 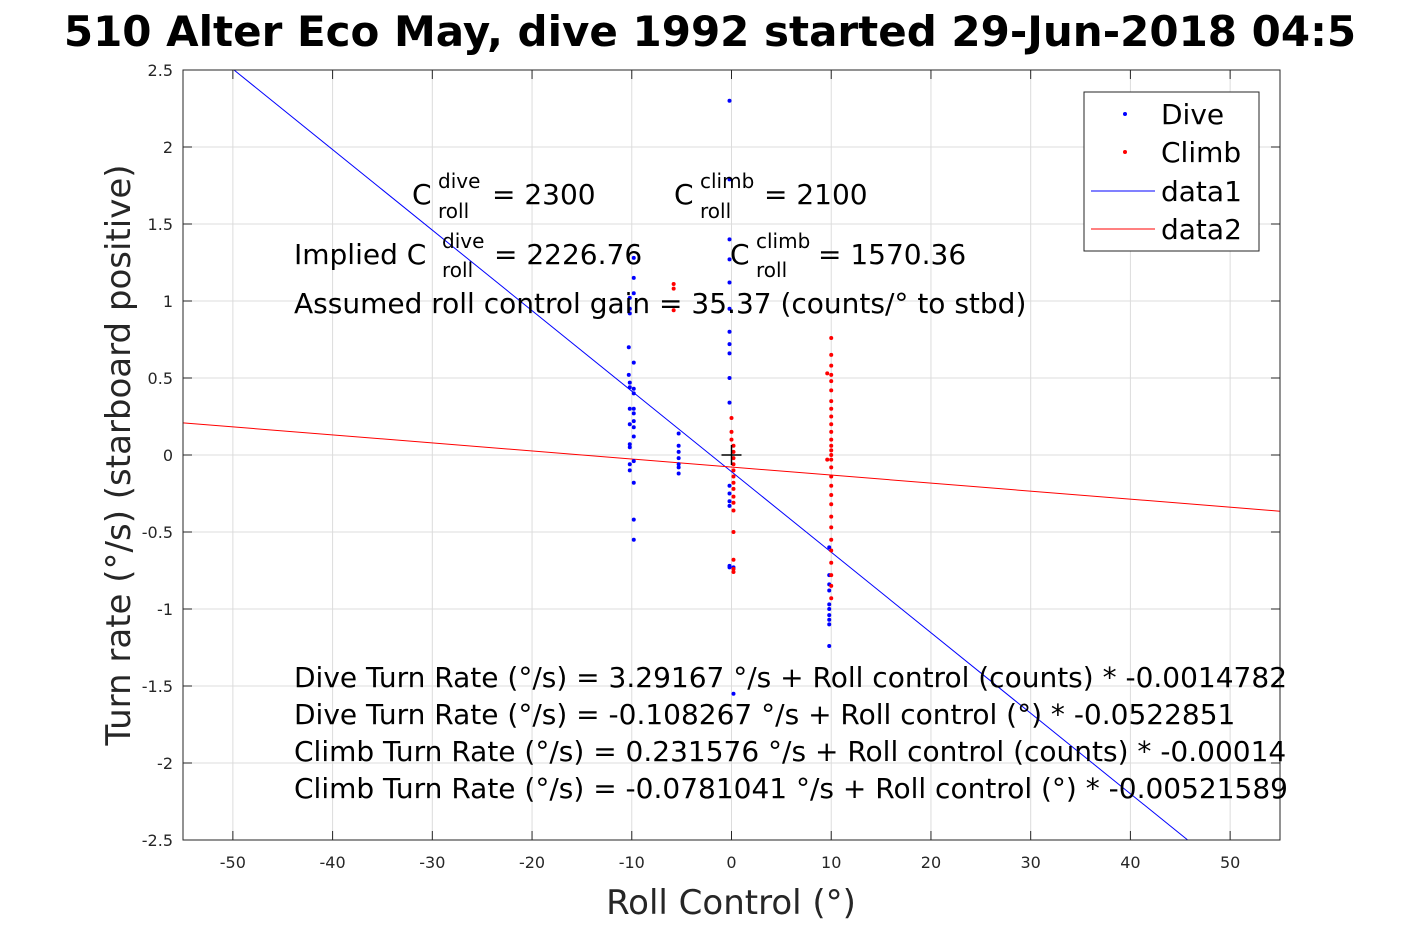 What do you see at coordinates (532, 862) in the screenshot?
I see `x-tick-label: -20` at bounding box center [532, 862].